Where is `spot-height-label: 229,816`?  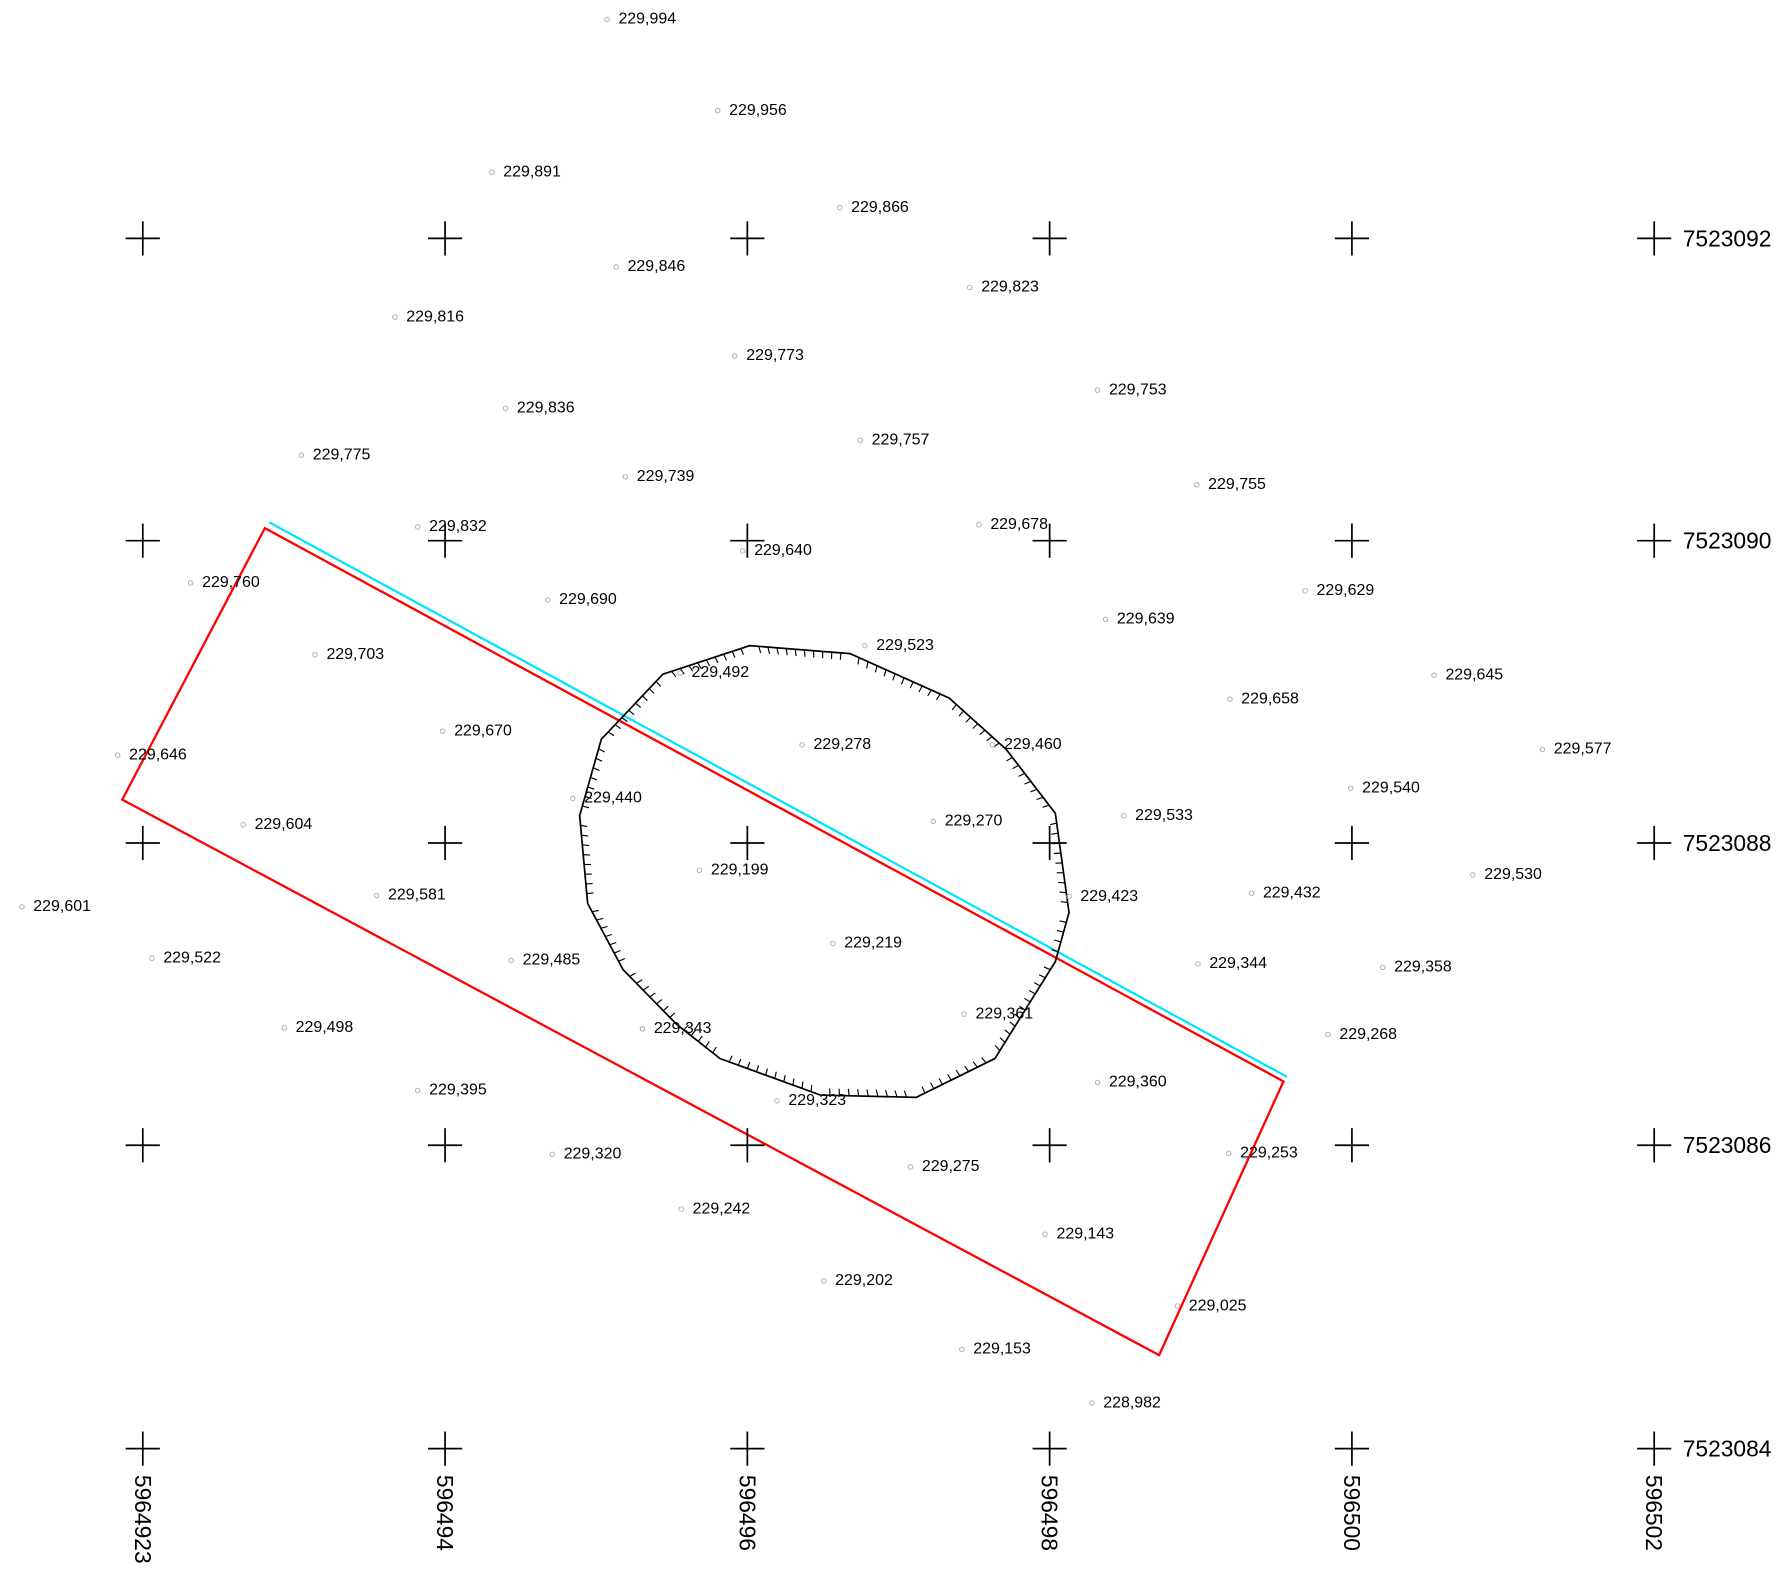
spot-height-label: 229,816 is located at coordinates (435, 316).